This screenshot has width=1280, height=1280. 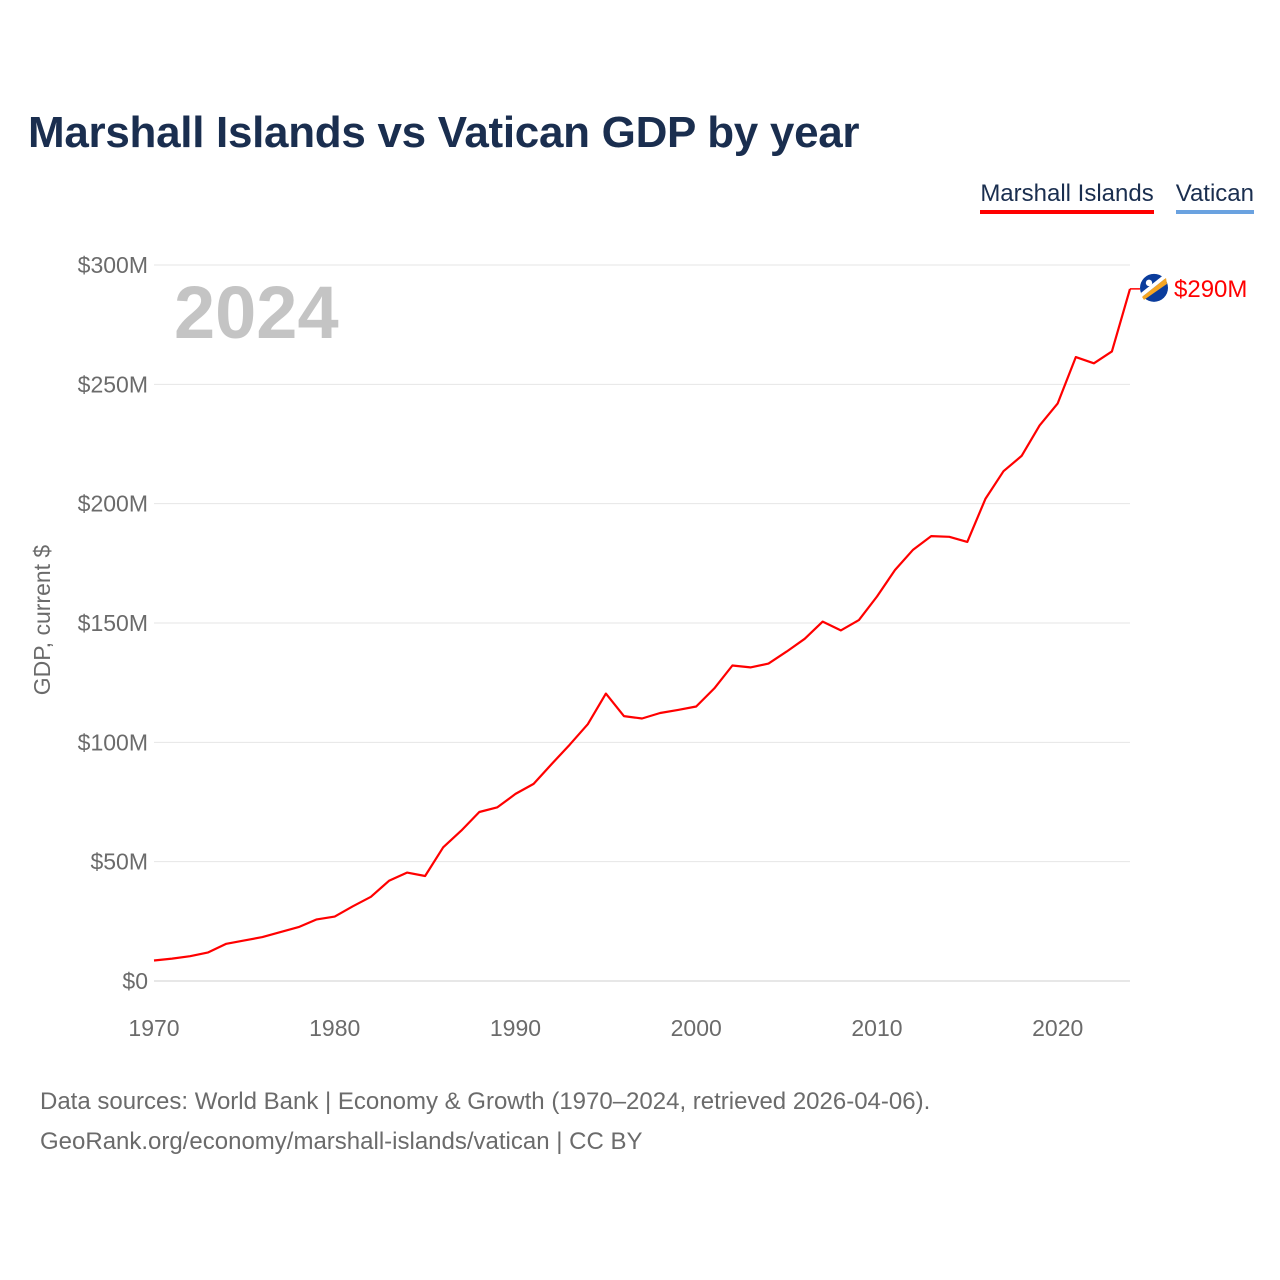 What do you see at coordinates (113, 504) in the screenshot?
I see `y-tick-label: $200M` at bounding box center [113, 504].